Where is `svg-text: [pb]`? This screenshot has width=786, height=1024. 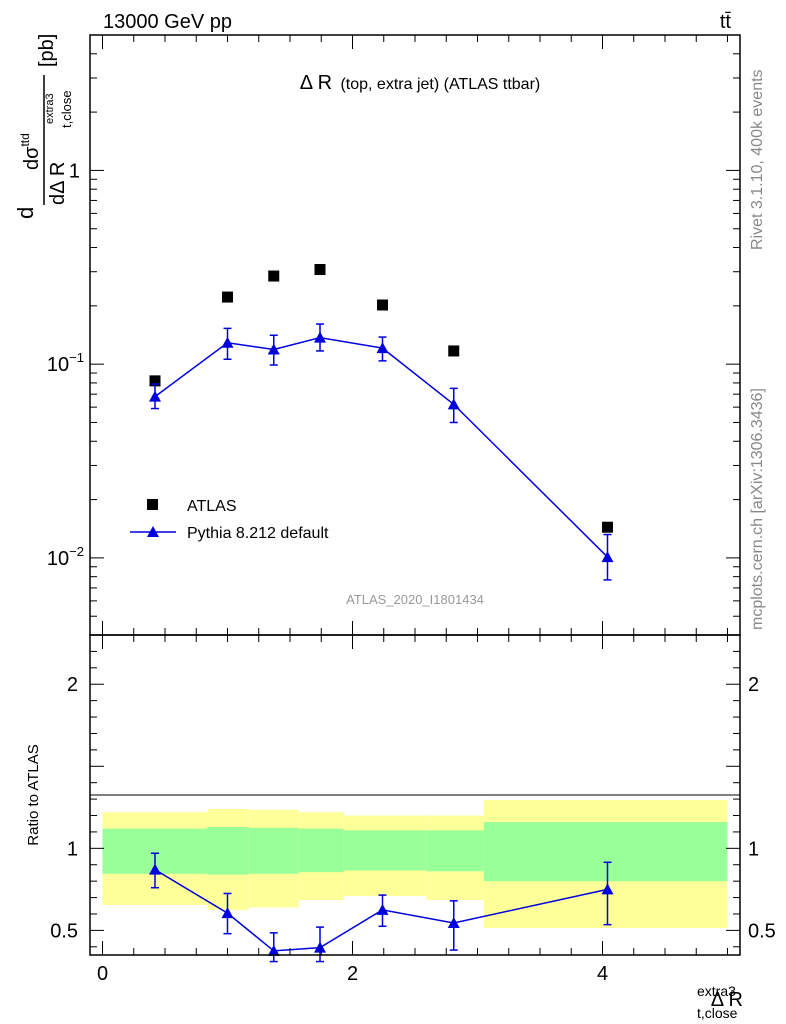
svg-text: [pb] is located at coordinates (47, 50).